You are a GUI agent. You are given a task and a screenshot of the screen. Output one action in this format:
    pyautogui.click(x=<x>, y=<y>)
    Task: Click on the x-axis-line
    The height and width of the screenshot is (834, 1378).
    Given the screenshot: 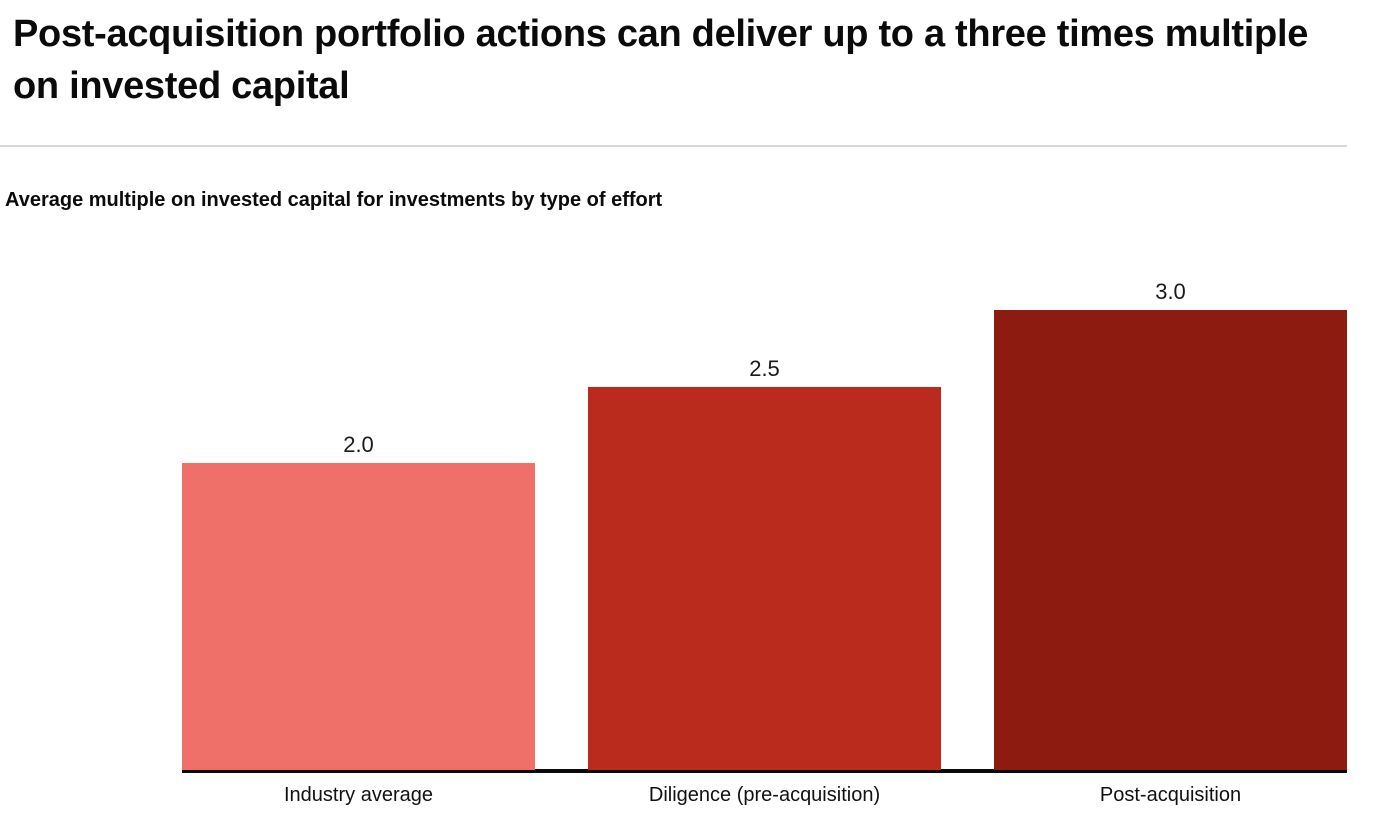 What is the action you would take?
    pyautogui.click(x=764, y=771)
    